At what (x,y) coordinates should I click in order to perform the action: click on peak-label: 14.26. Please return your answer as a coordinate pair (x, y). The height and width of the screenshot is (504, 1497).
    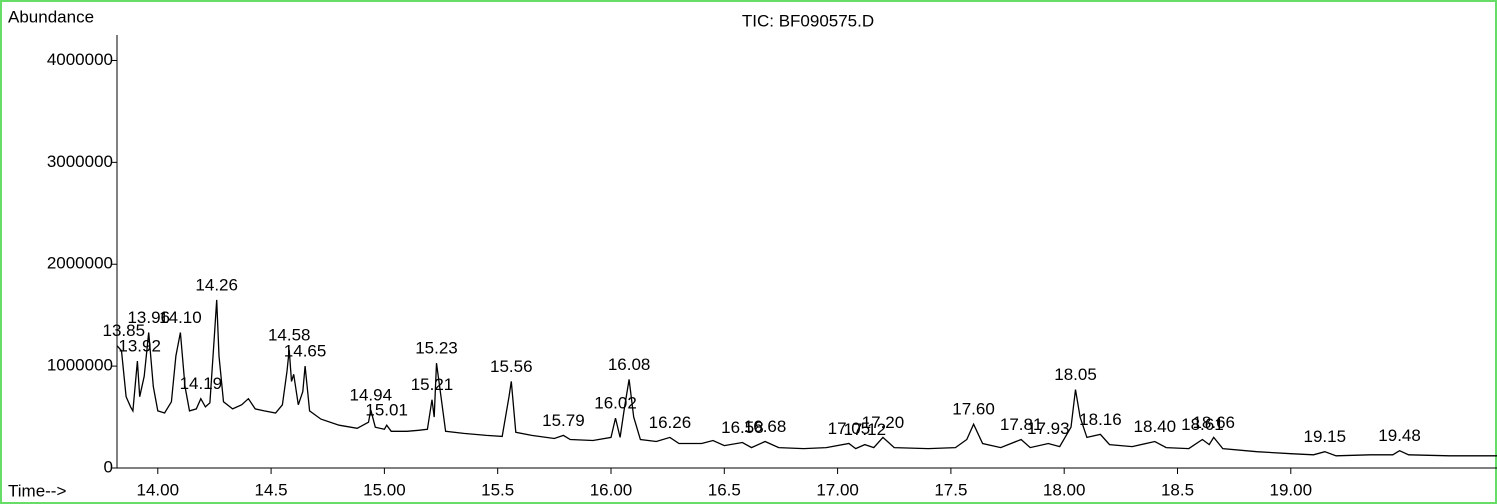
    Looking at the image, I should click on (216, 284).